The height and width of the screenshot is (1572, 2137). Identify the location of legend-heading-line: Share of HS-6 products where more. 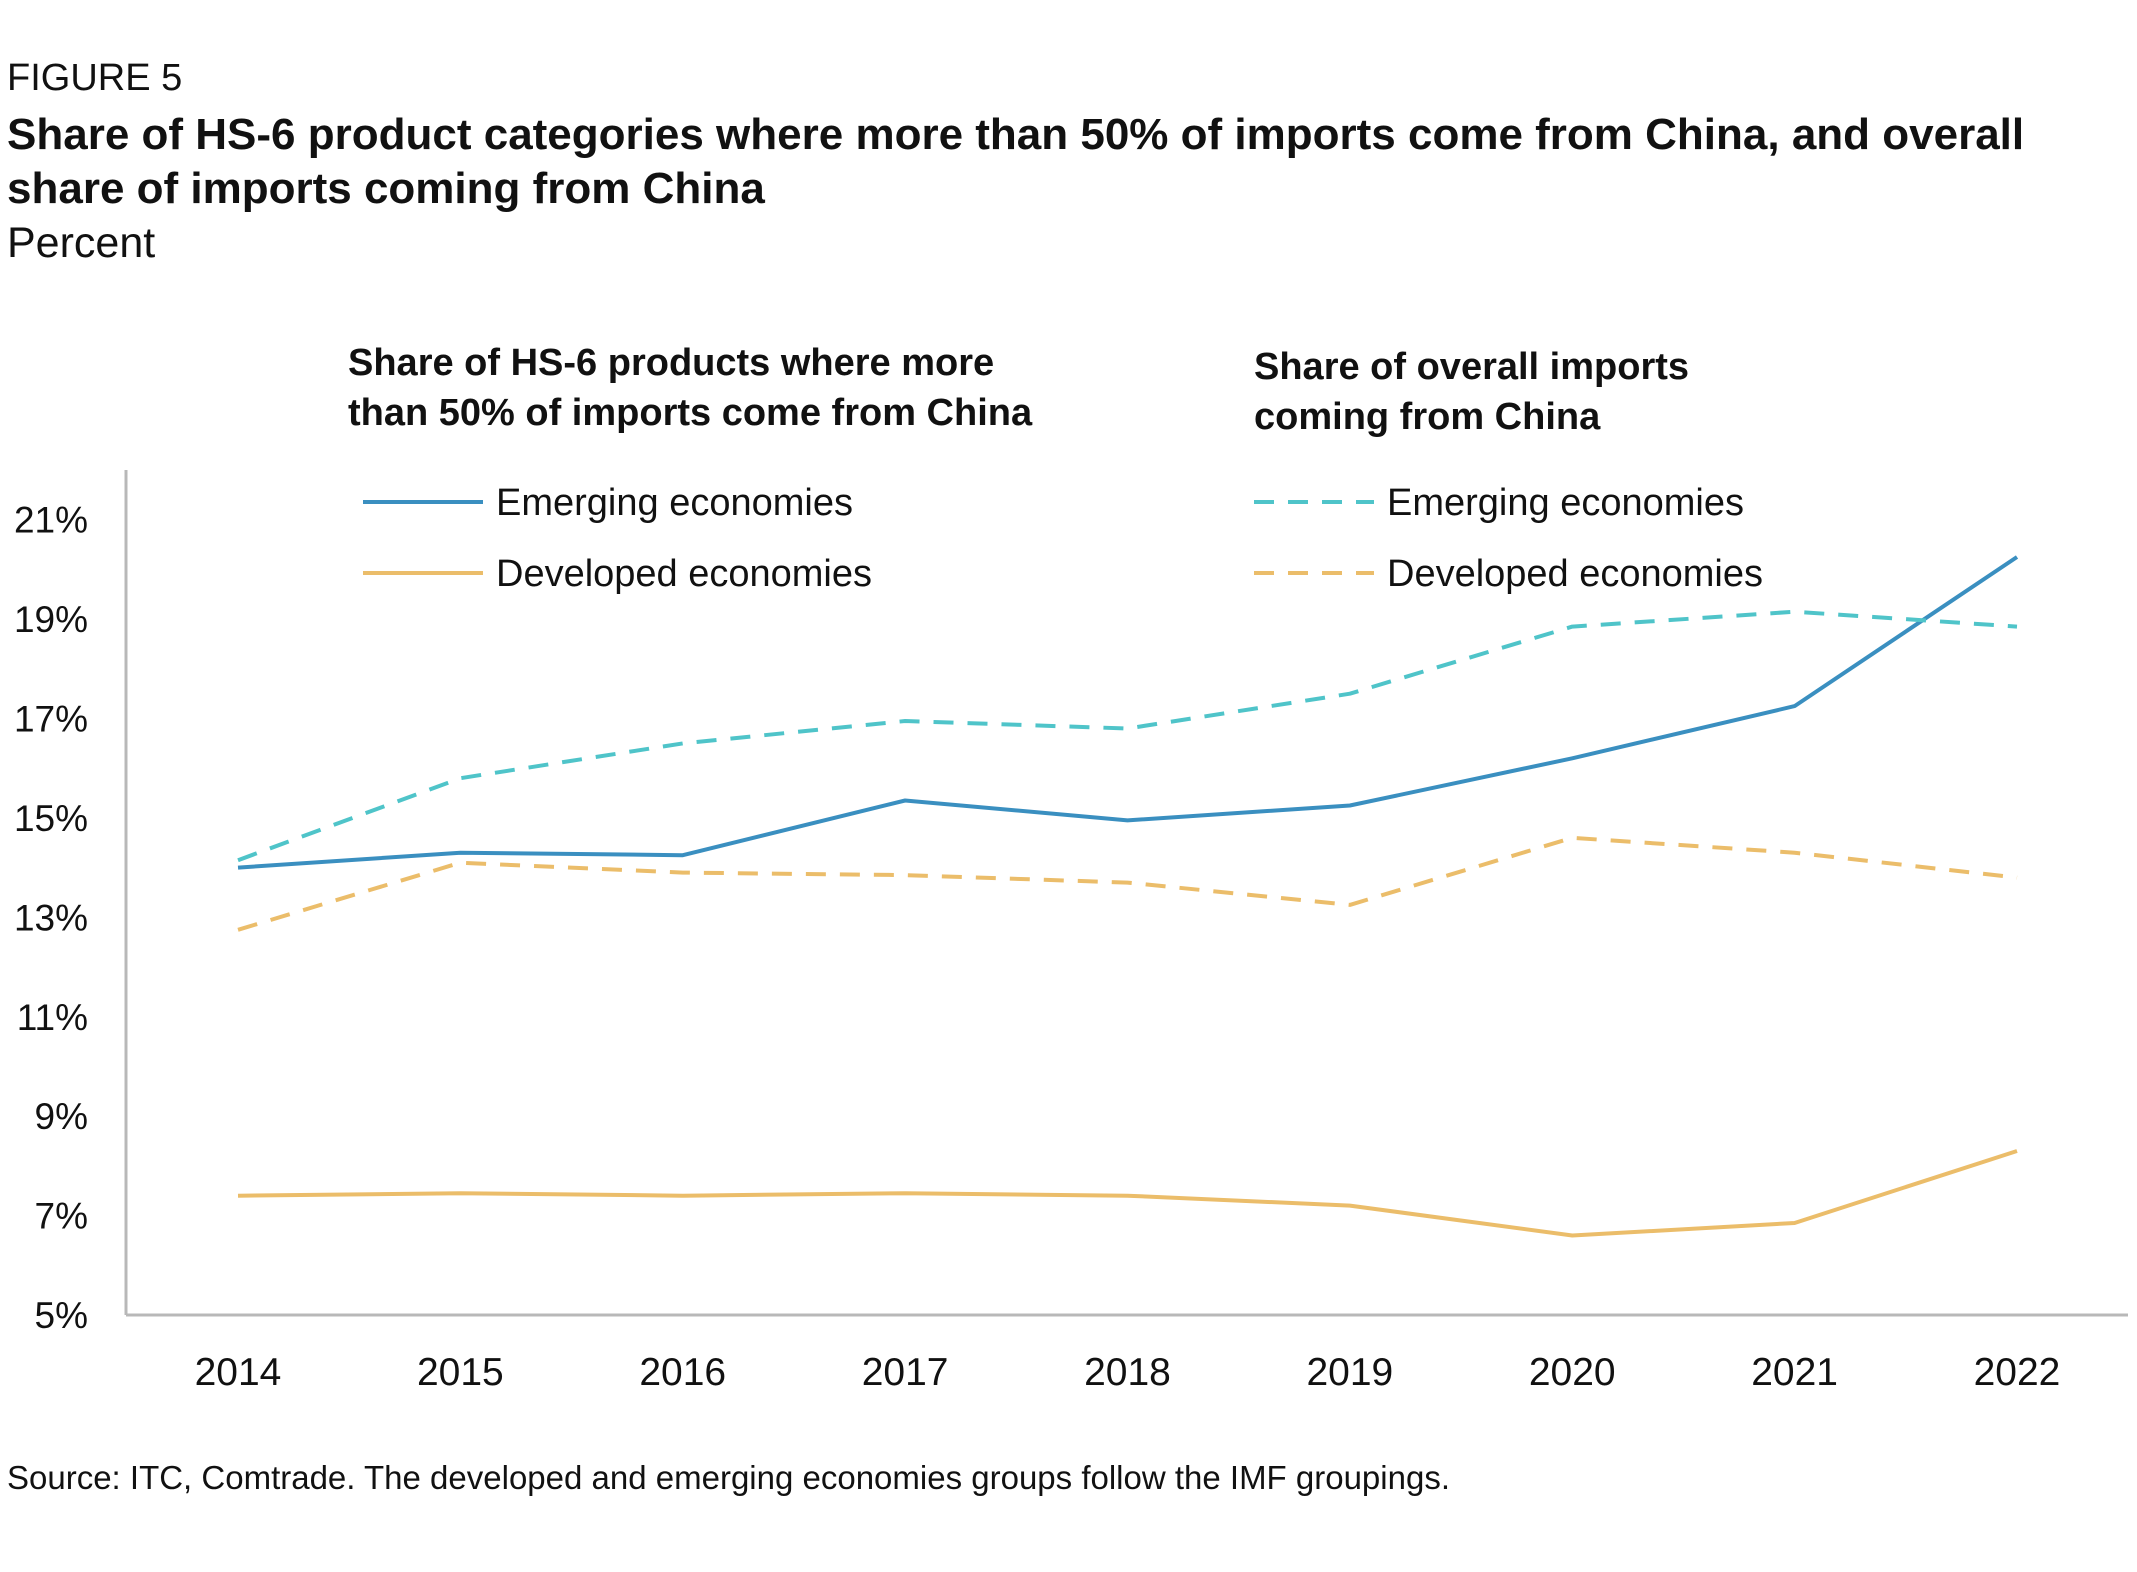
(671, 363).